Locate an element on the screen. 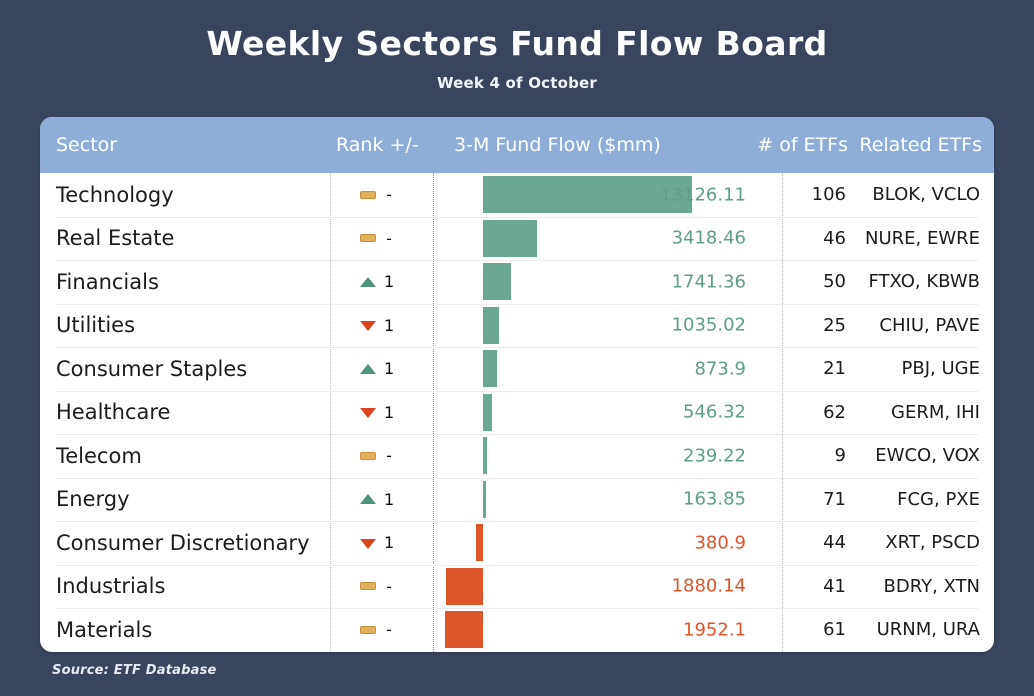  page-subtitle: Week 4 of October is located at coordinates (517, 83).